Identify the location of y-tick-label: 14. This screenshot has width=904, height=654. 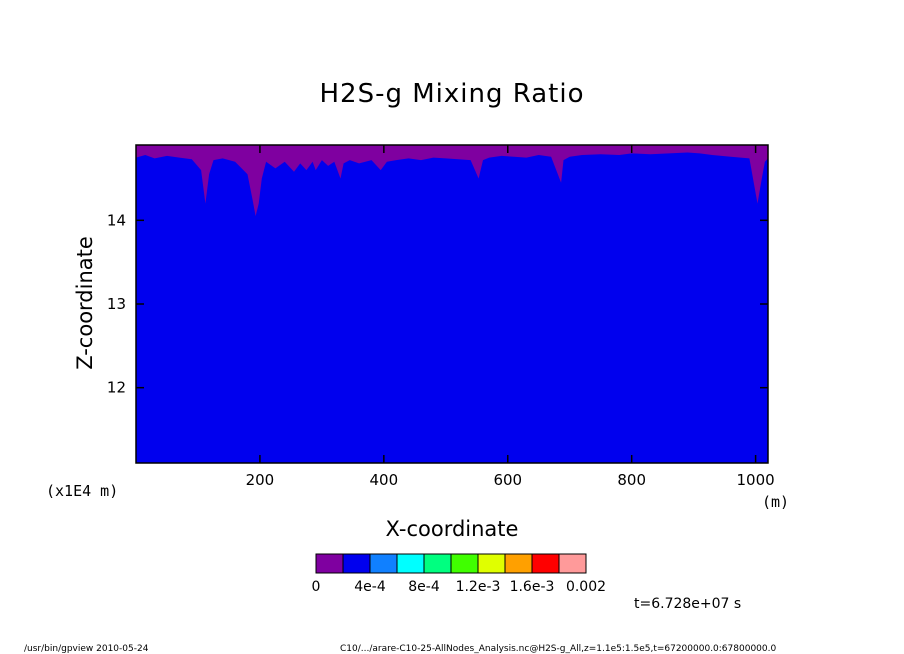
(116, 220).